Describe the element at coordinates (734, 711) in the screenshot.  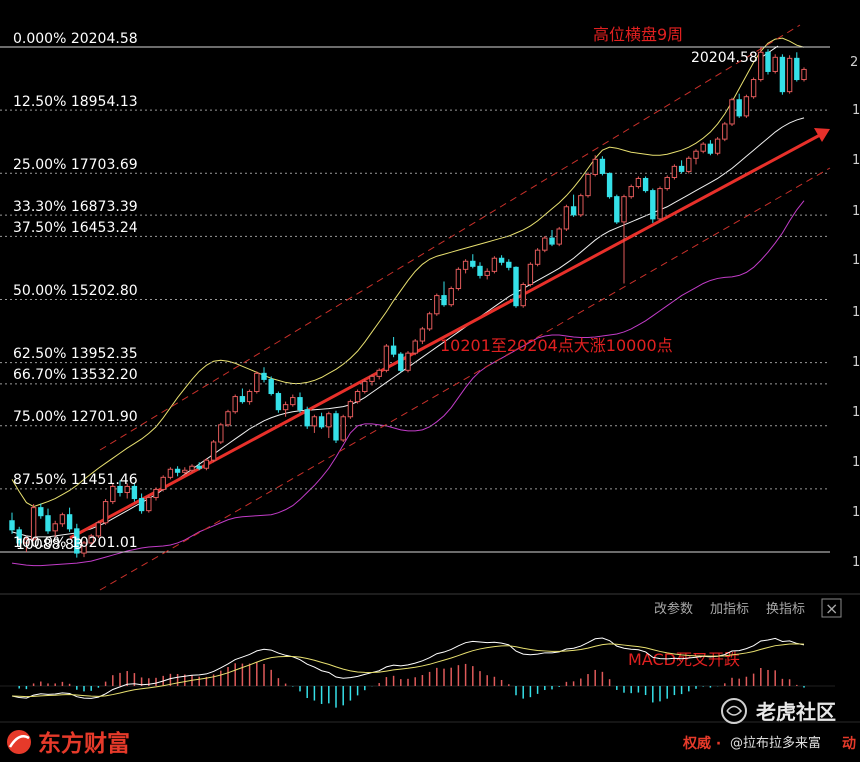
I see `tiger-community-icon` at that location.